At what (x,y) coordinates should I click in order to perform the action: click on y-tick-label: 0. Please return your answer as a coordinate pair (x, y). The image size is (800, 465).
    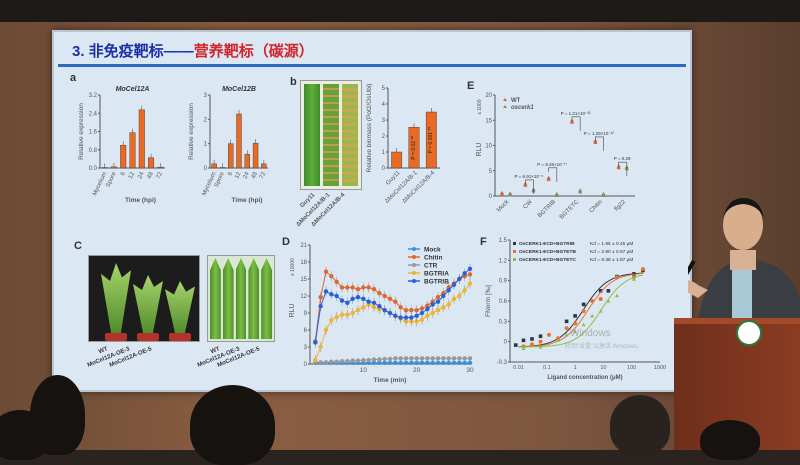
    Looking at the image, I should click on (206, 169).